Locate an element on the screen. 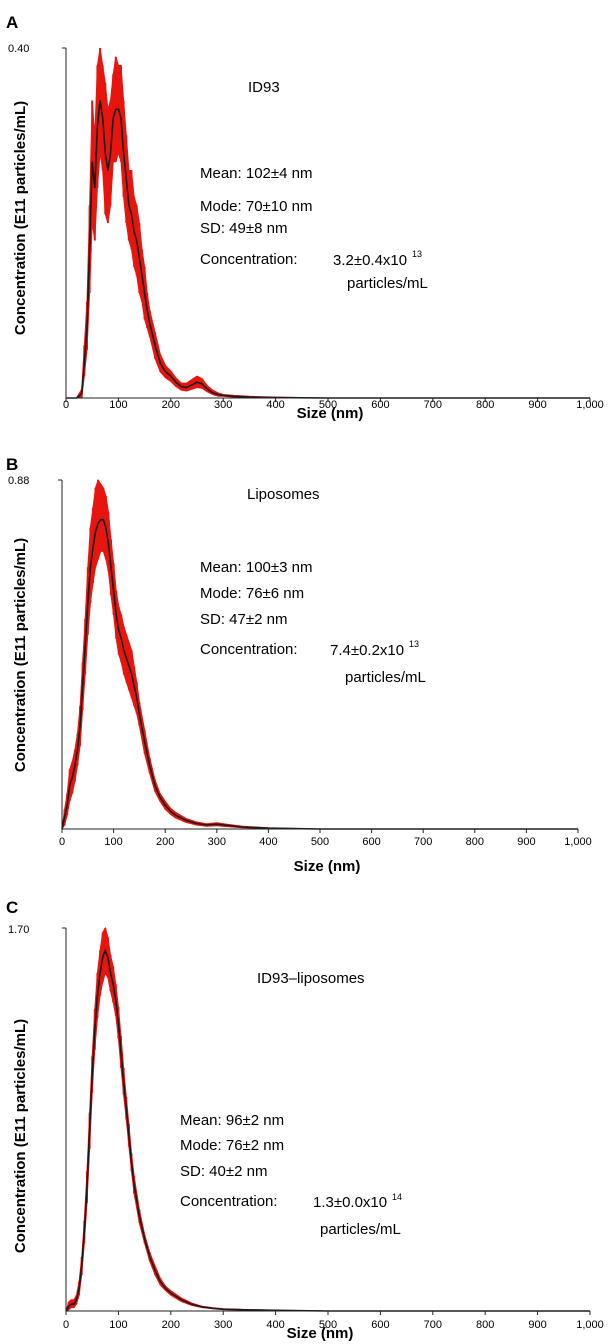 The height and width of the screenshot is (1344, 608). panel-c-x-tick-labels: 0 100 200 300 400 500 600 700 800 900 1,000 is located at coordinates (333, 1325).